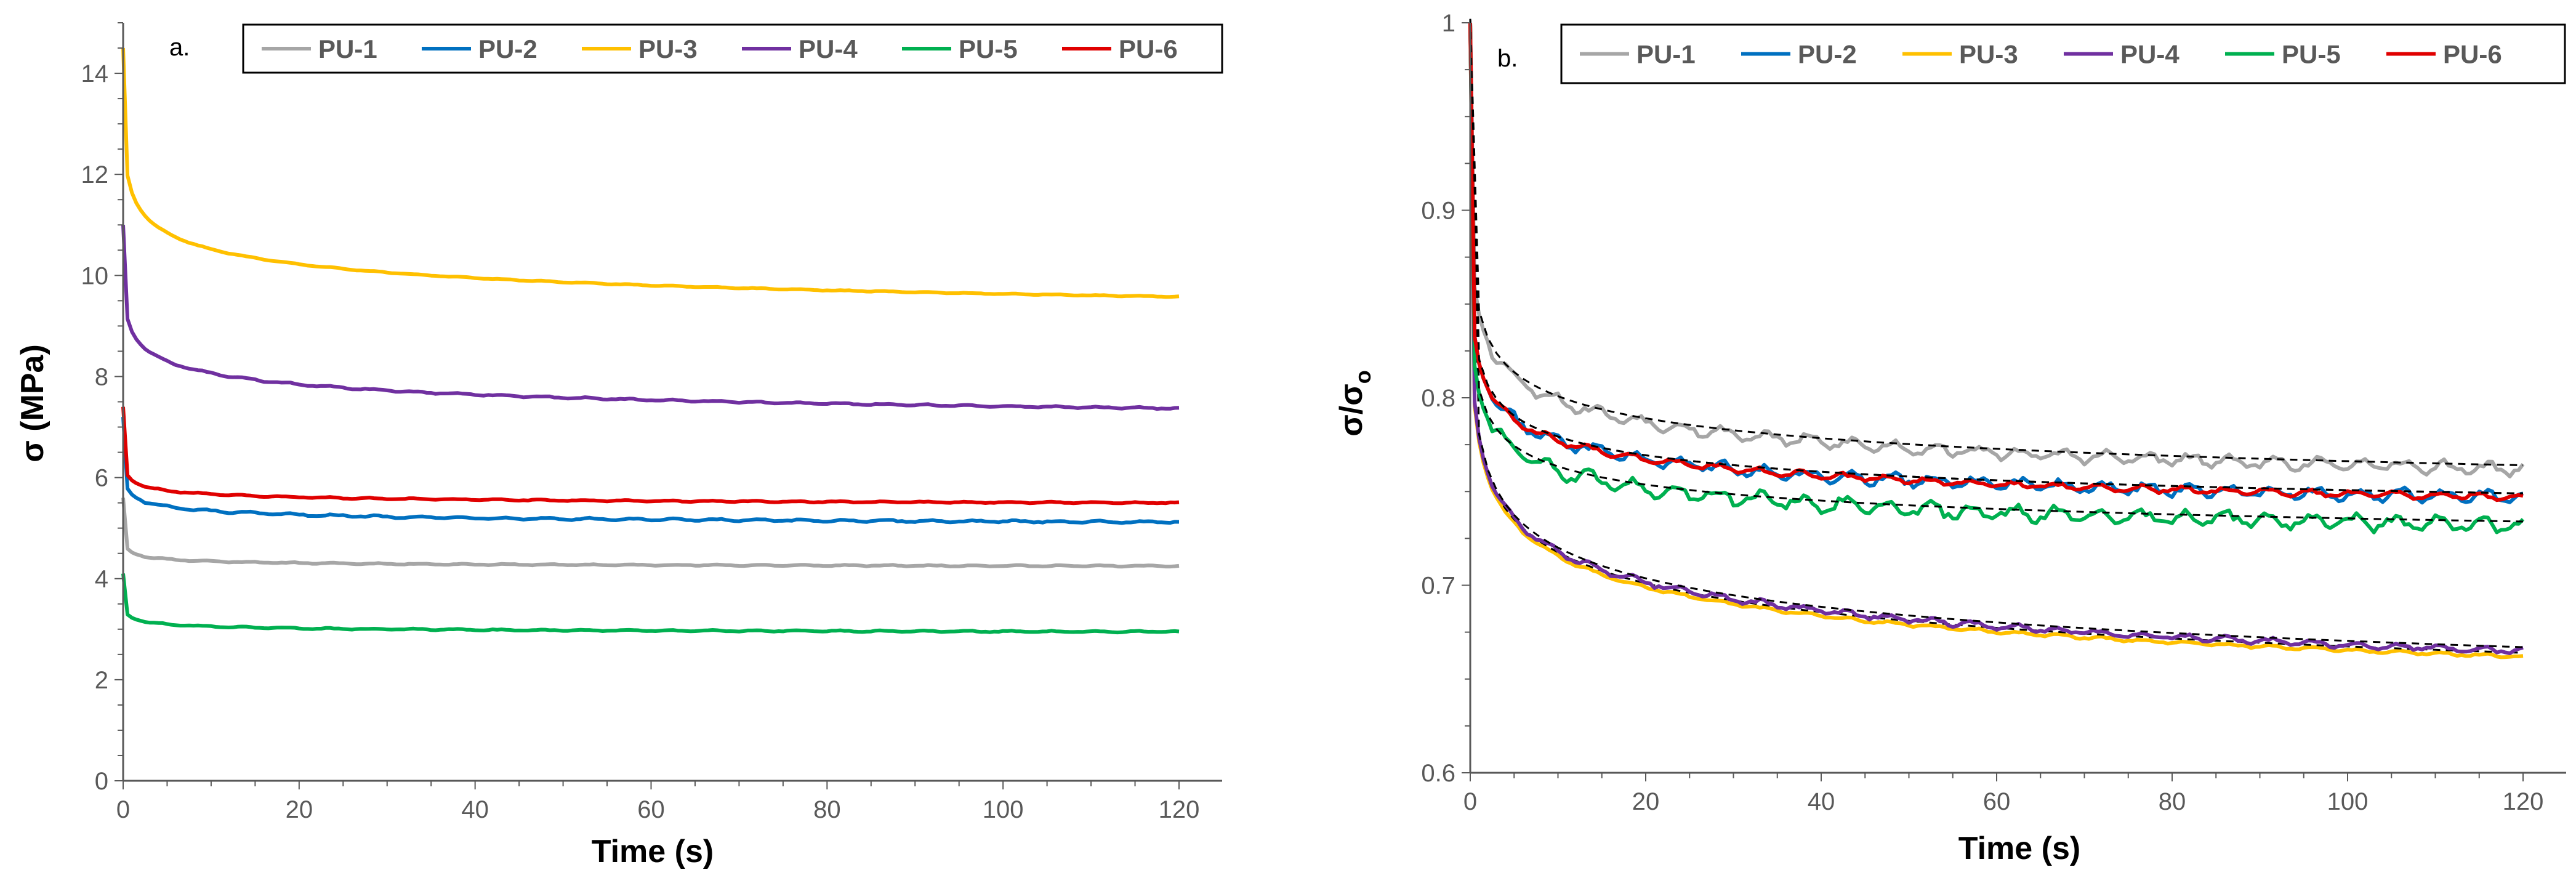  Describe the element at coordinates (653, 851) in the screenshot. I see `panel-a-x-axis-title: Time (s)` at that location.